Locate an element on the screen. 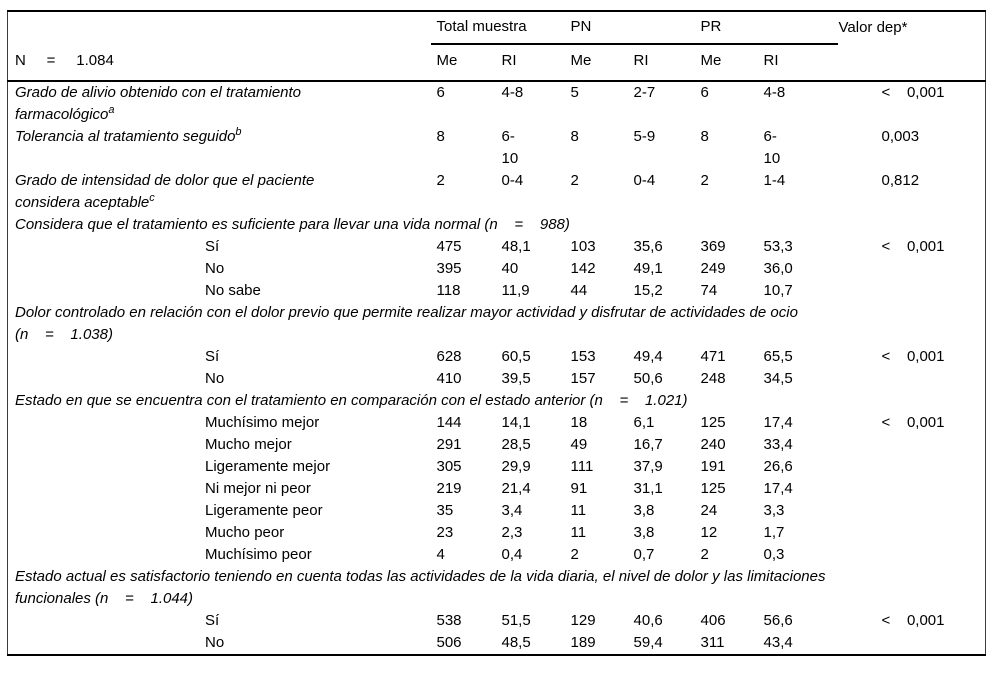  cell-value: 538 is located at coordinates (449, 620).